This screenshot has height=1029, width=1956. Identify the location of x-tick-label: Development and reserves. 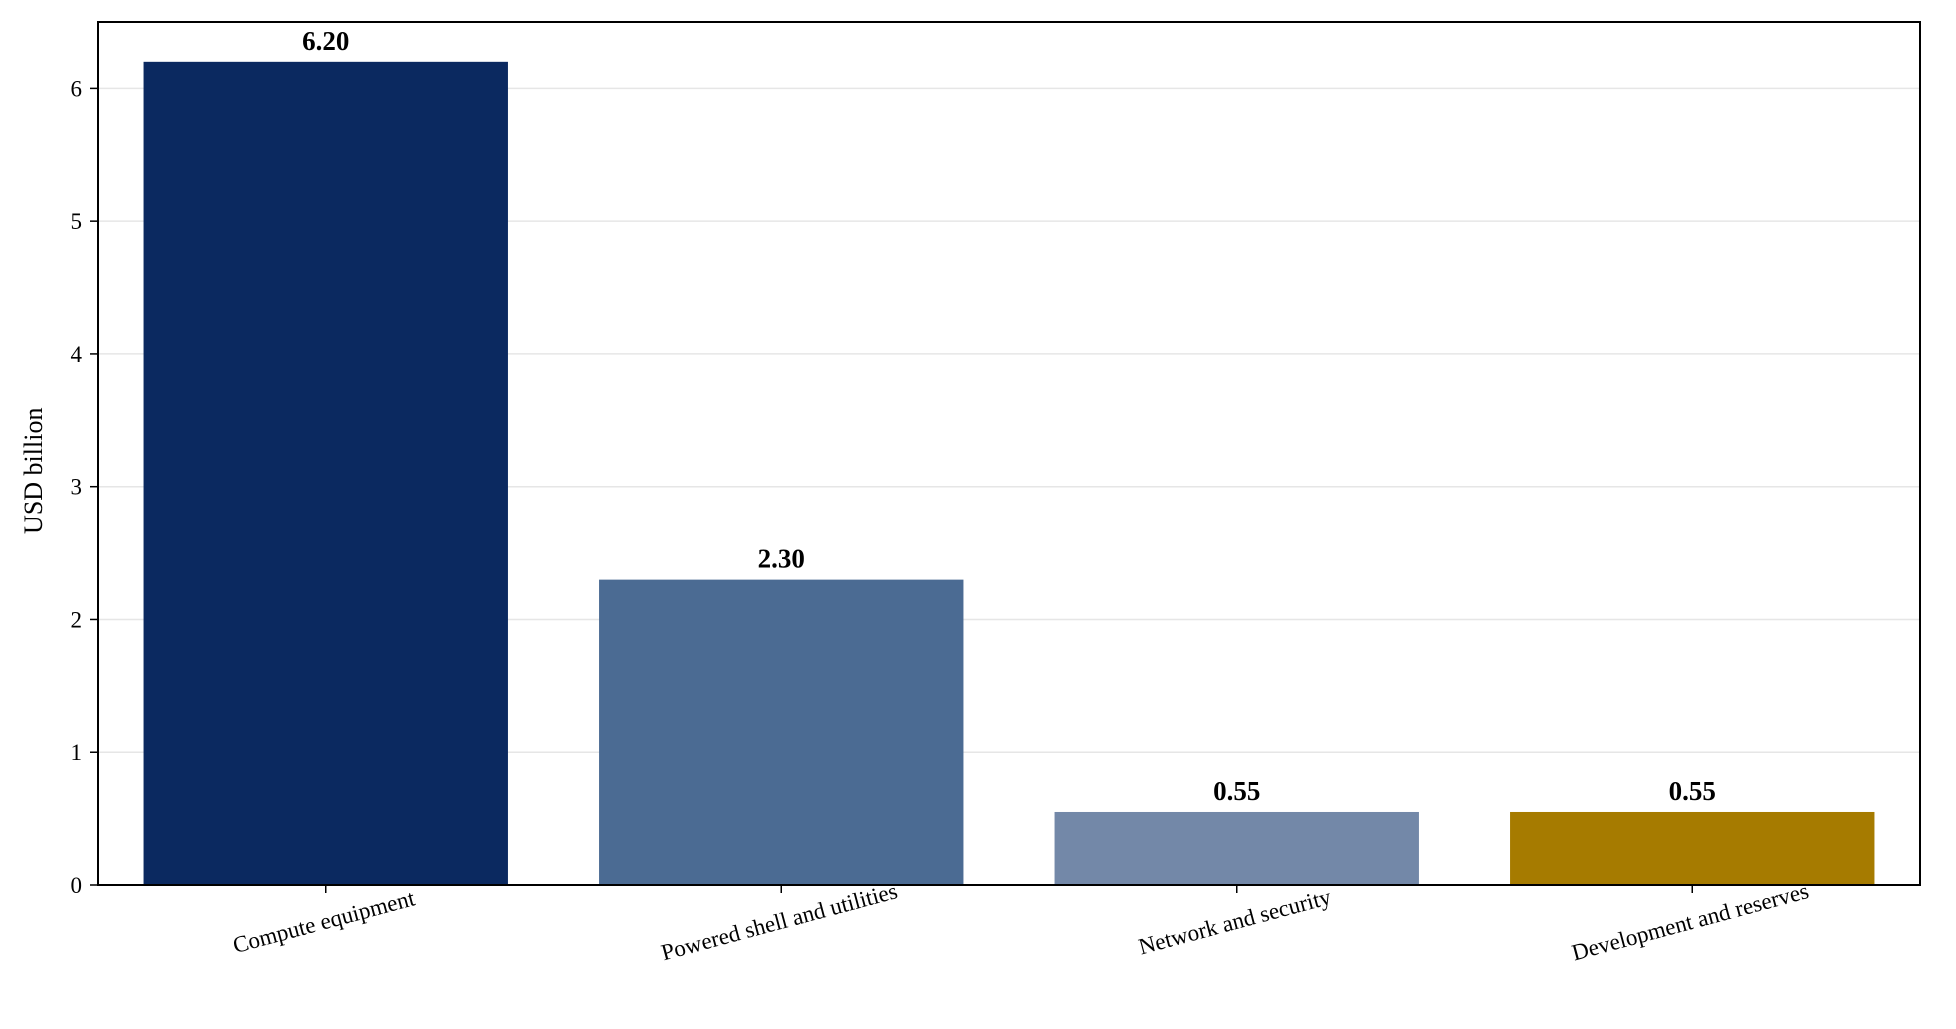
(1690, 921).